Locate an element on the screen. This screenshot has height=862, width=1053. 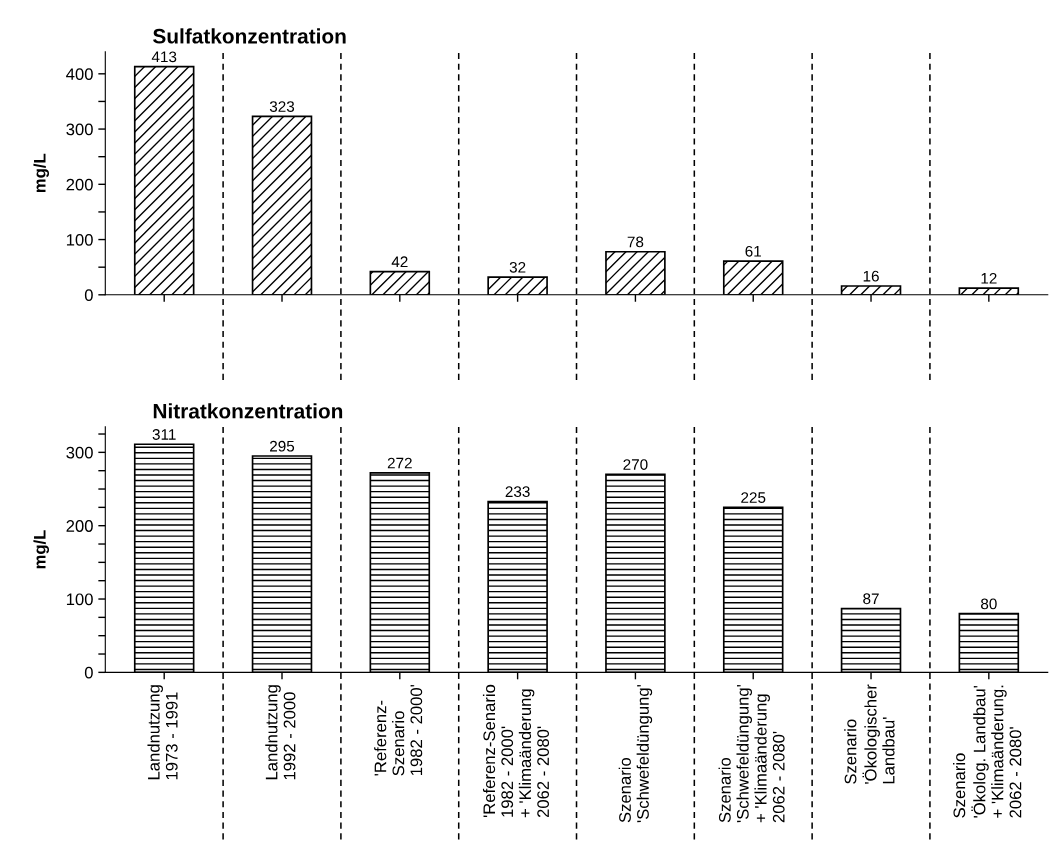
data-label: 413 is located at coordinates (164, 57).